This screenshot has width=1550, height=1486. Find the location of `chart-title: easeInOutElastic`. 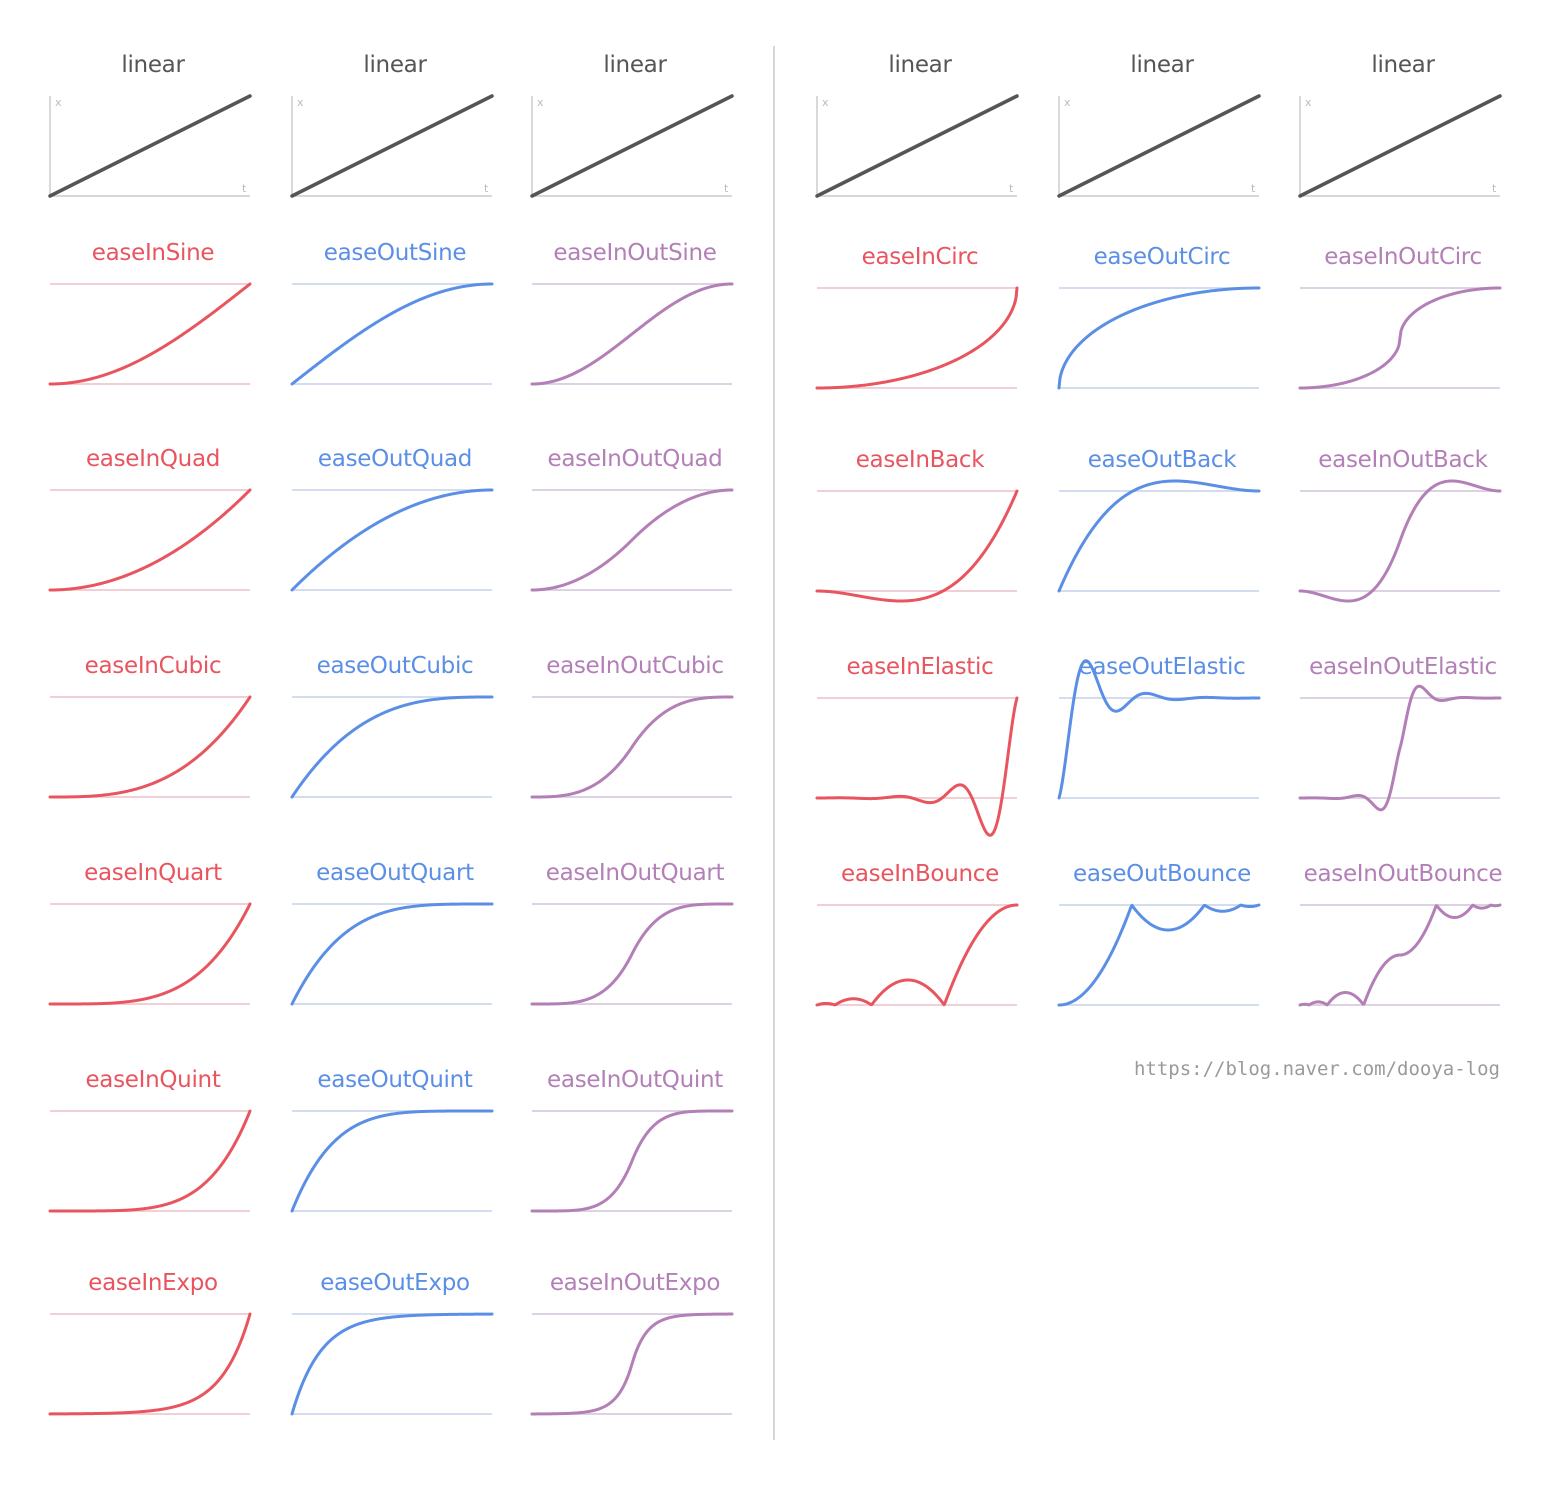

chart-title: easeInOutElastic is located at coordinates (1403, 667).